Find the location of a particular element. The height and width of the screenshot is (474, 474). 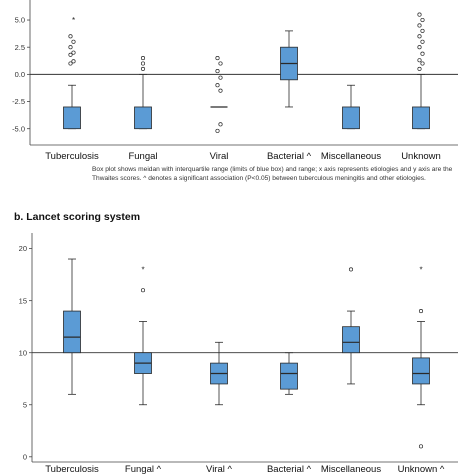

x-category-label: Fungal is located at coordinates (142, 156).